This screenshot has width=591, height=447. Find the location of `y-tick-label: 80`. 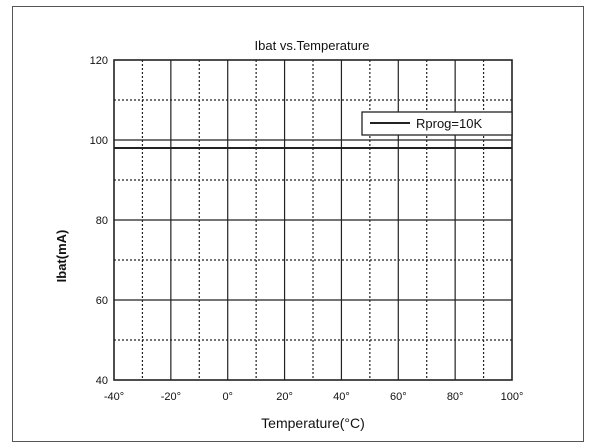

y-tick-label: 80 is located at coordinates (102, 221).